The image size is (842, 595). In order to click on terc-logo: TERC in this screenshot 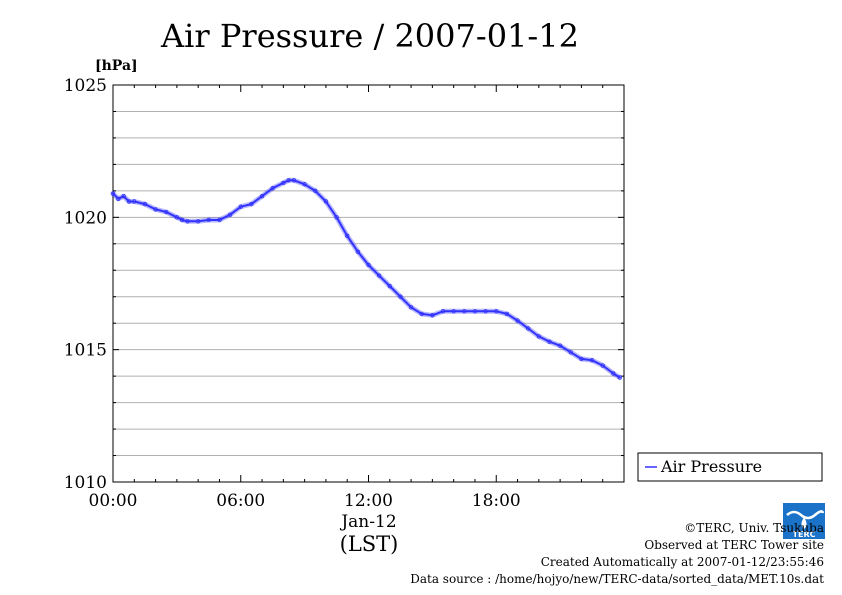, I will do `click(804, 521)`.